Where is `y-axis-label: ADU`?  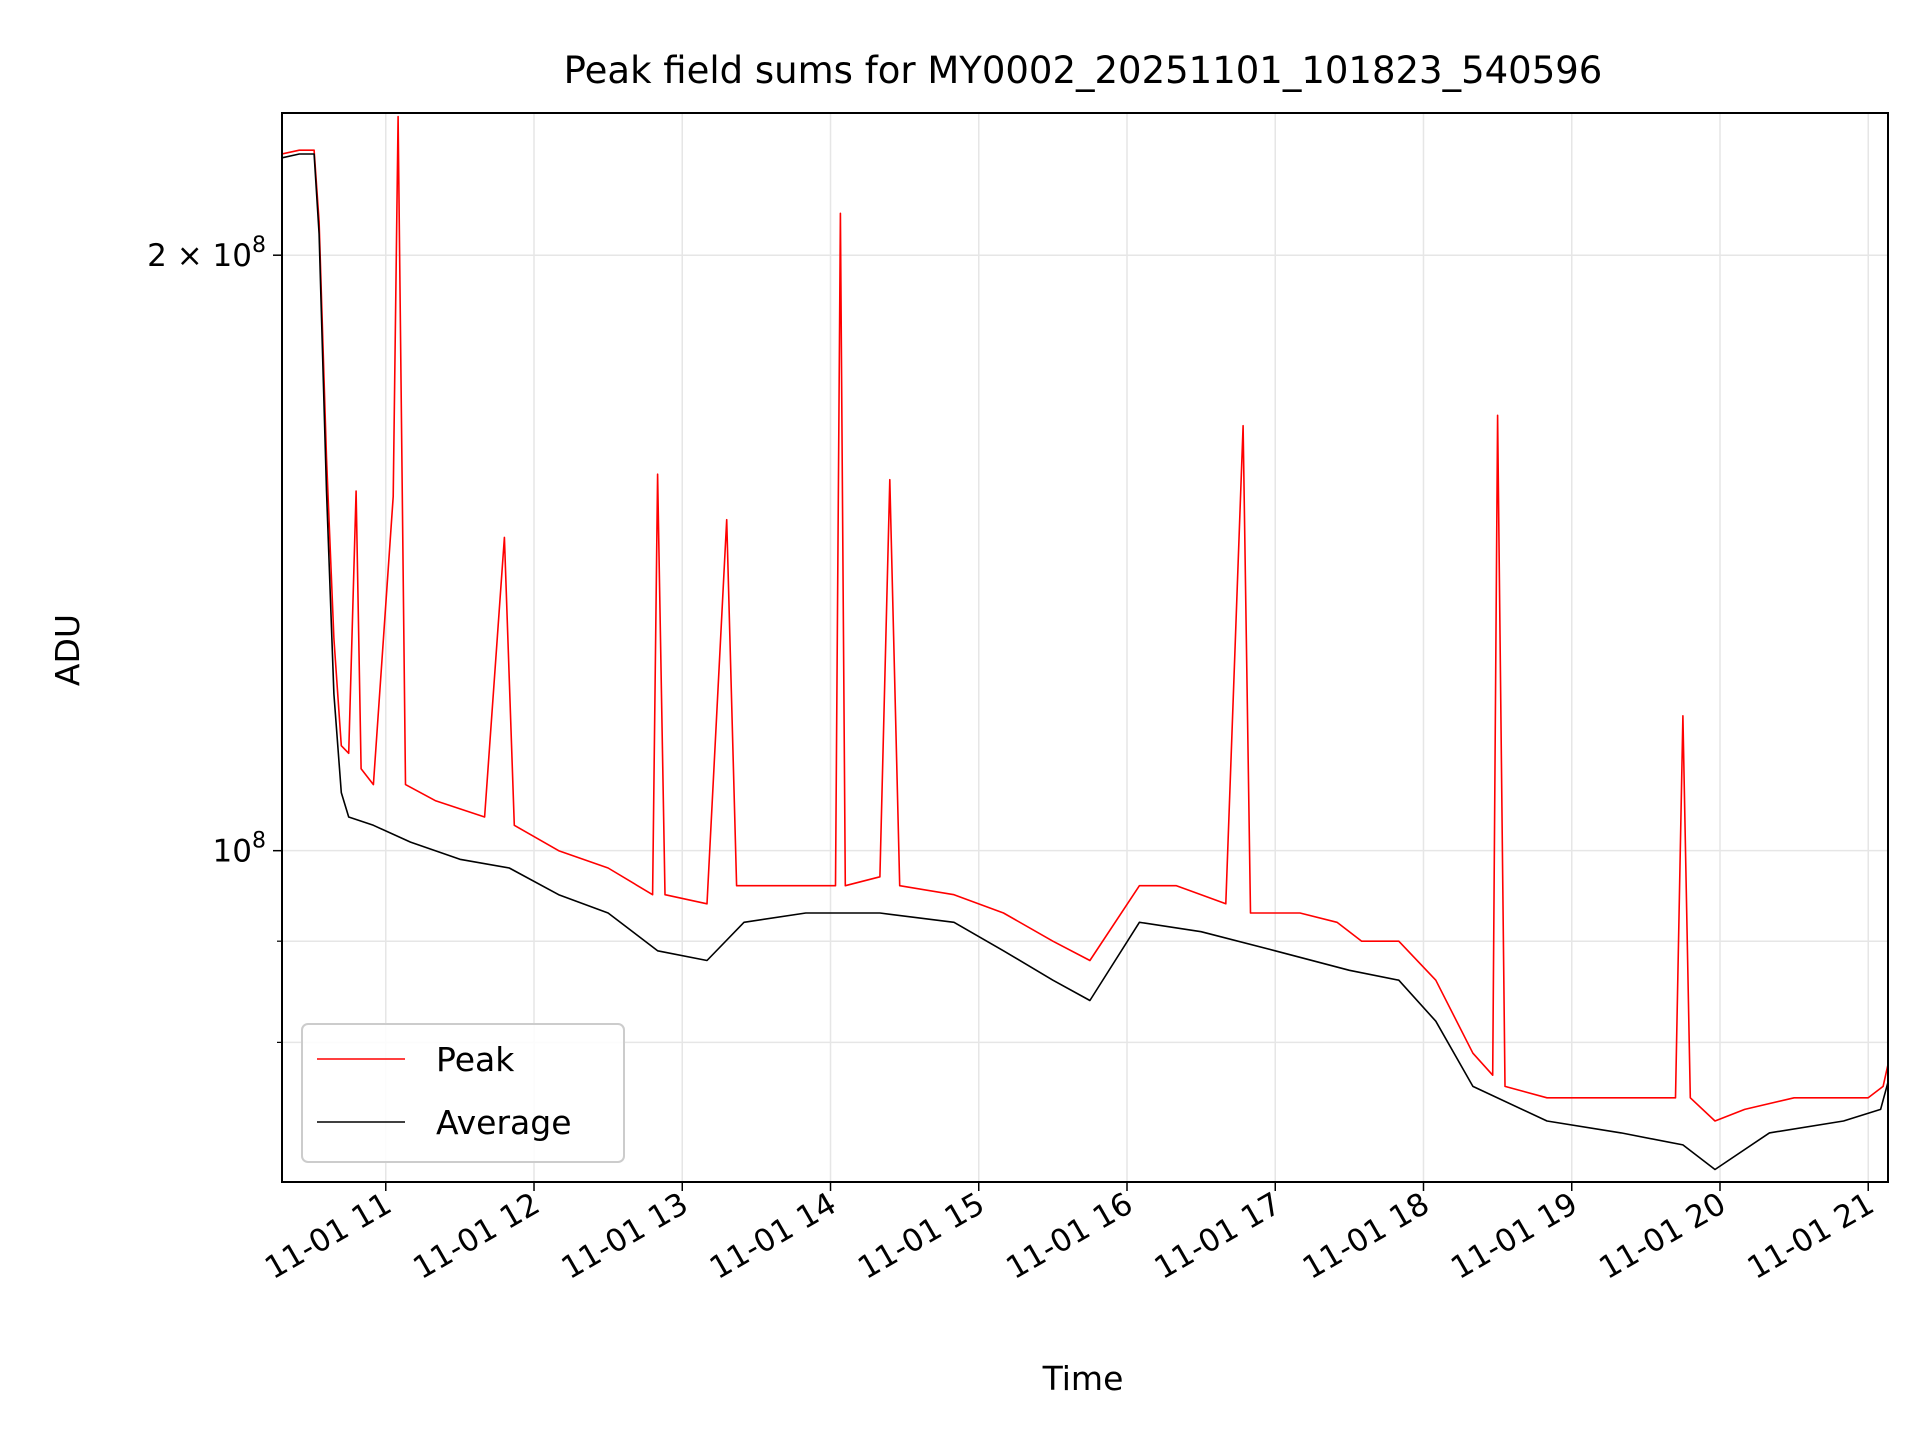
y-axis-label: ADU is located at coordinates (67, 650).